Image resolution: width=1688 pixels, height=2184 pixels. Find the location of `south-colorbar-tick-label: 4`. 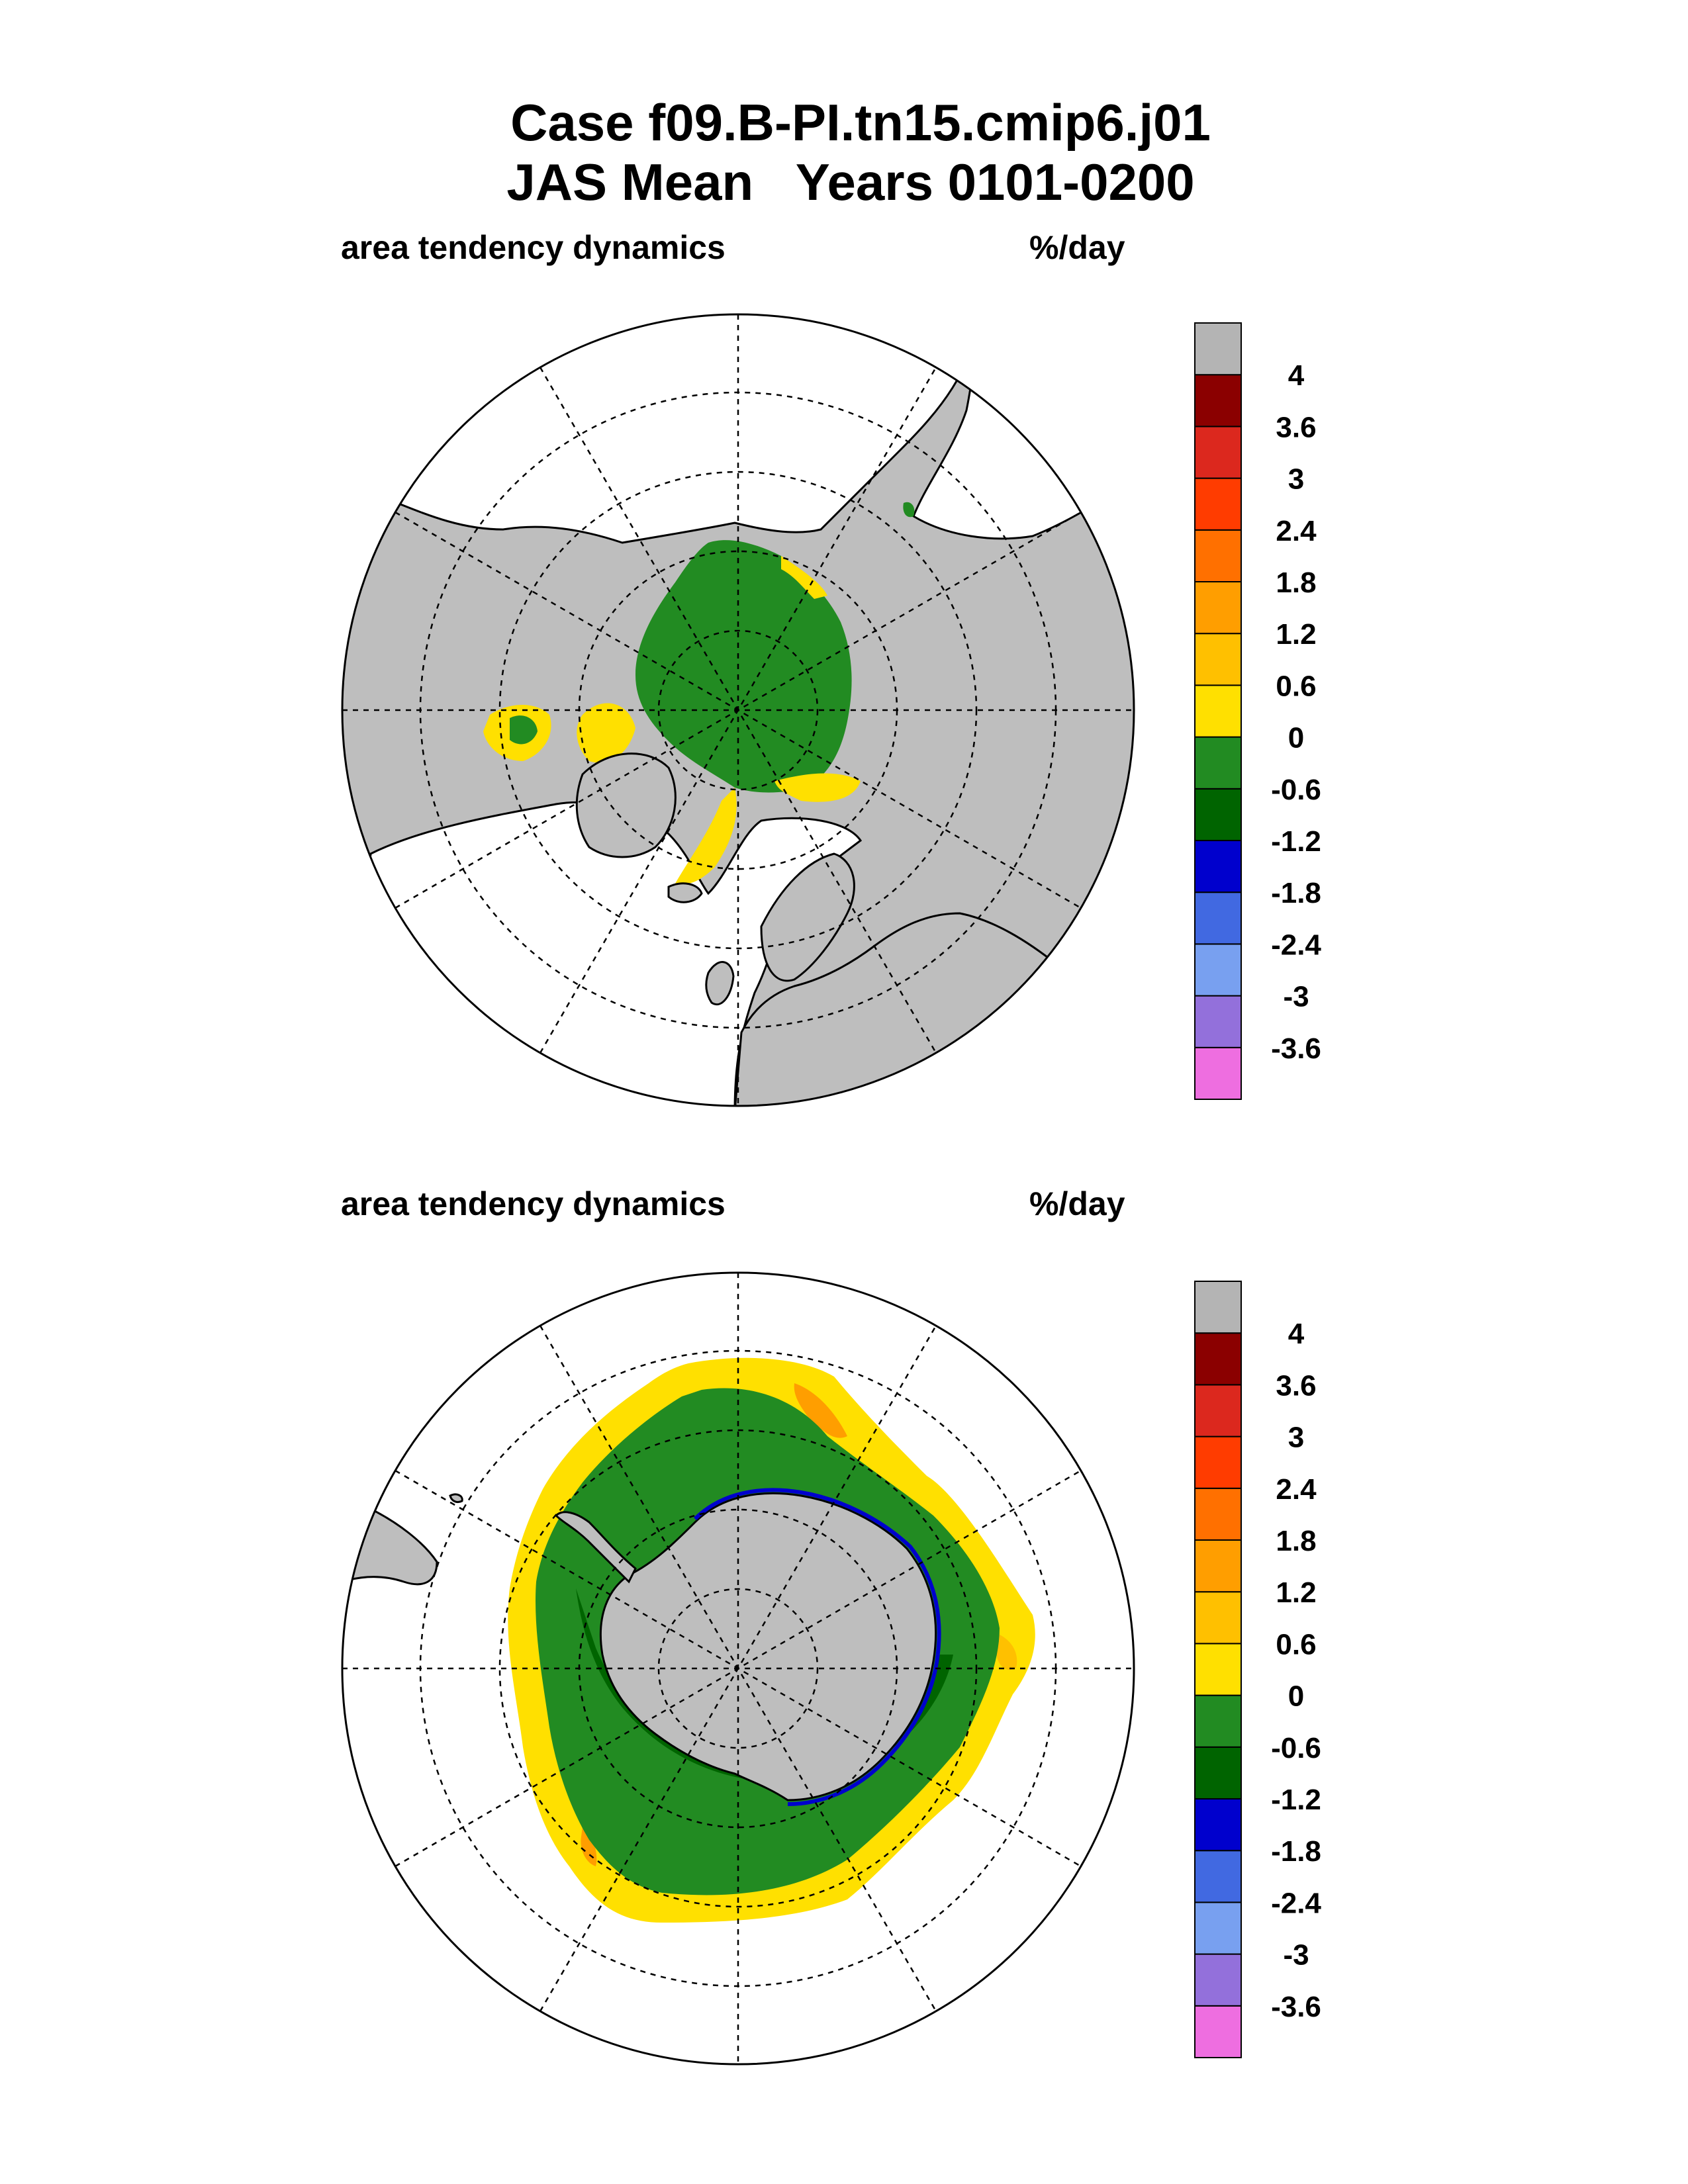

south-colorbar-tick-label: 4 is located at coordinates (1296, 1334).